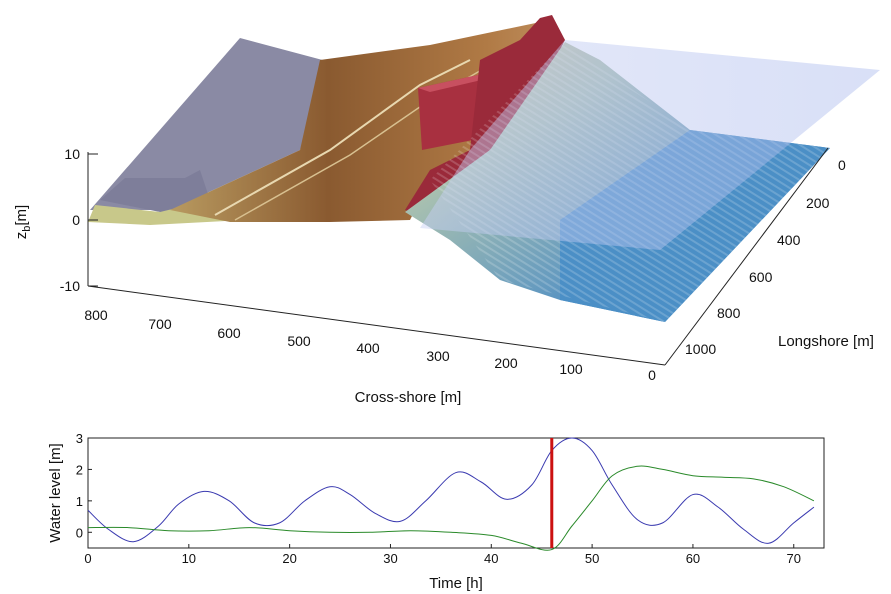  What do you see at coordinates (160, 324) in the screenshot?
I see `cross-shore-tick-label: 700` at bounding box center [160, 324].